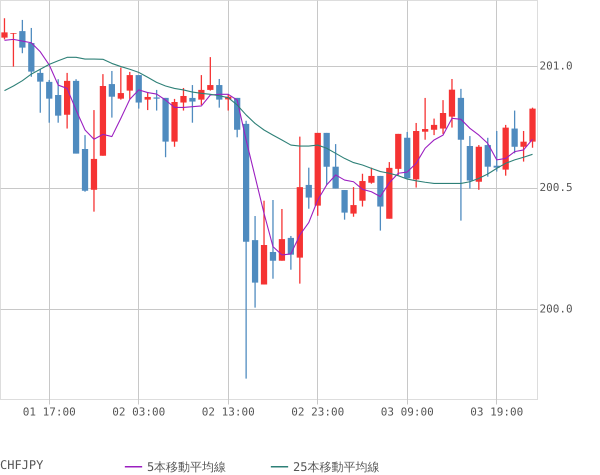  What do you see at coordinates (407, 412) in the screenshot?
I see `x-tick-label: 03 09:00` at bounding box center [407, 412].